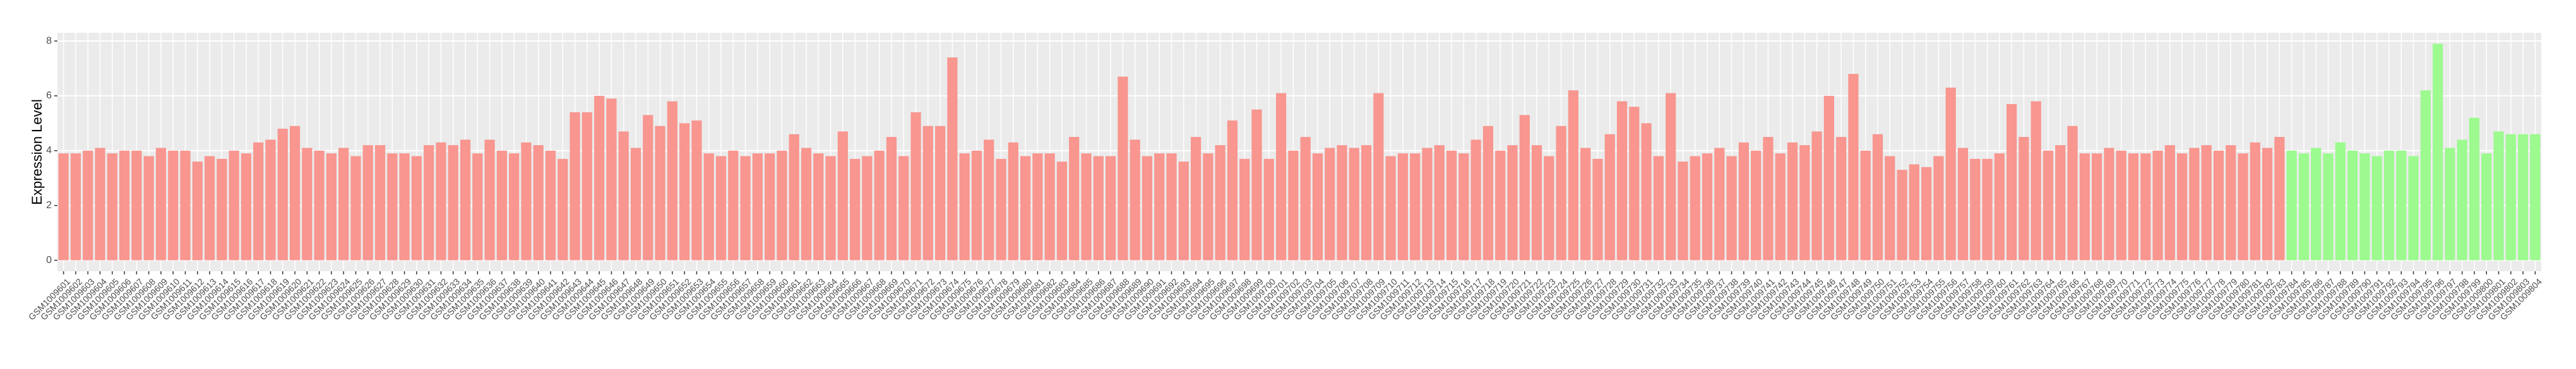  I want to click on y-axis-label: Expression Level, so click(37, 152).